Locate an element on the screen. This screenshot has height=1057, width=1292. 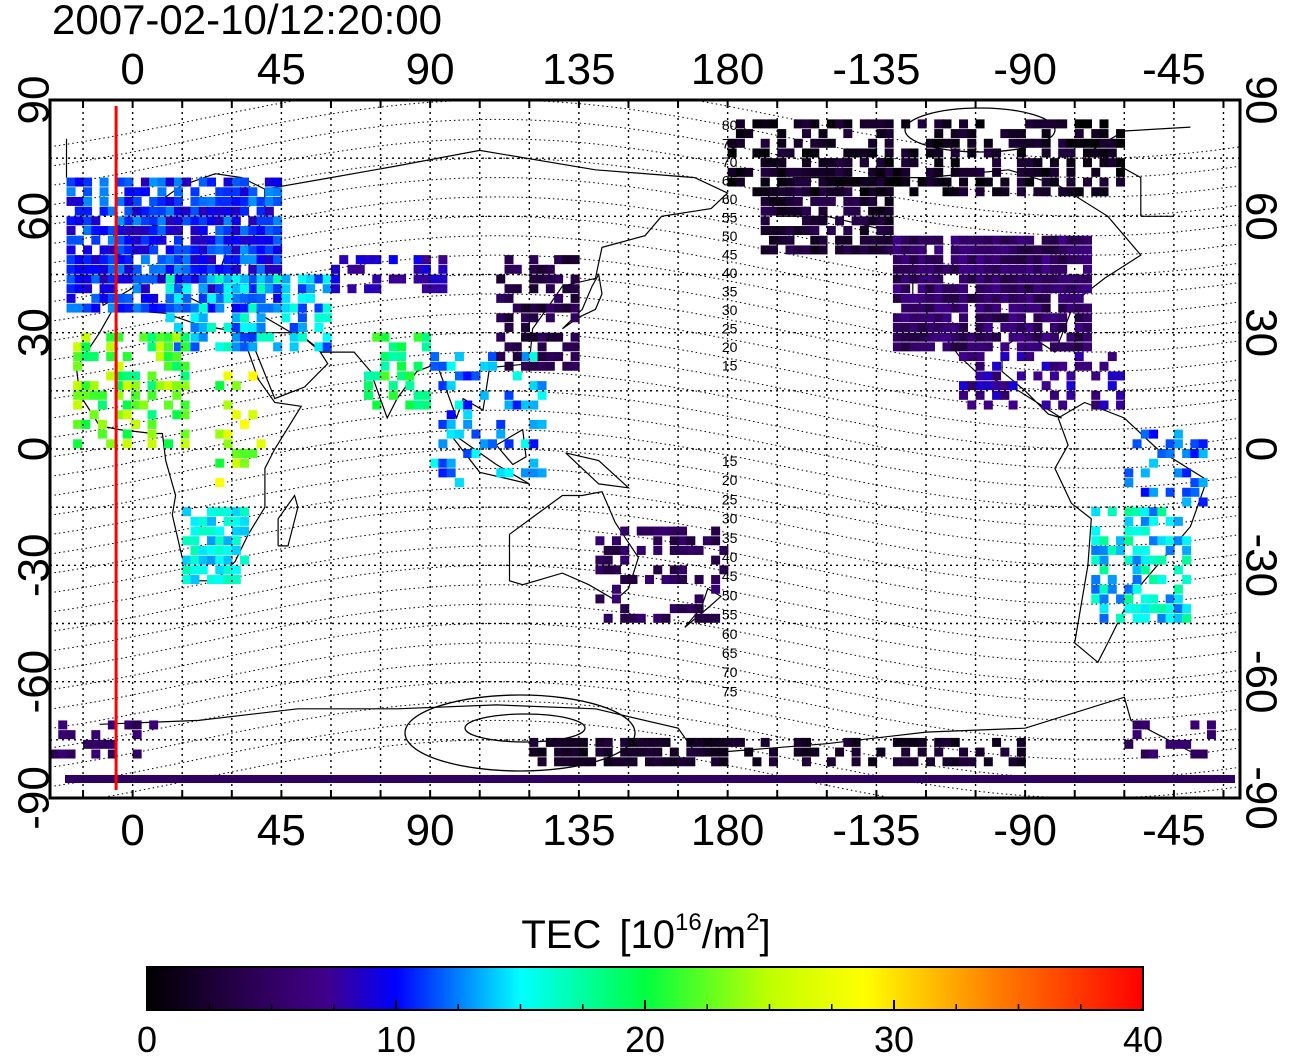
lon-tick-bottom: 0 is located at coordinates (132, 830).